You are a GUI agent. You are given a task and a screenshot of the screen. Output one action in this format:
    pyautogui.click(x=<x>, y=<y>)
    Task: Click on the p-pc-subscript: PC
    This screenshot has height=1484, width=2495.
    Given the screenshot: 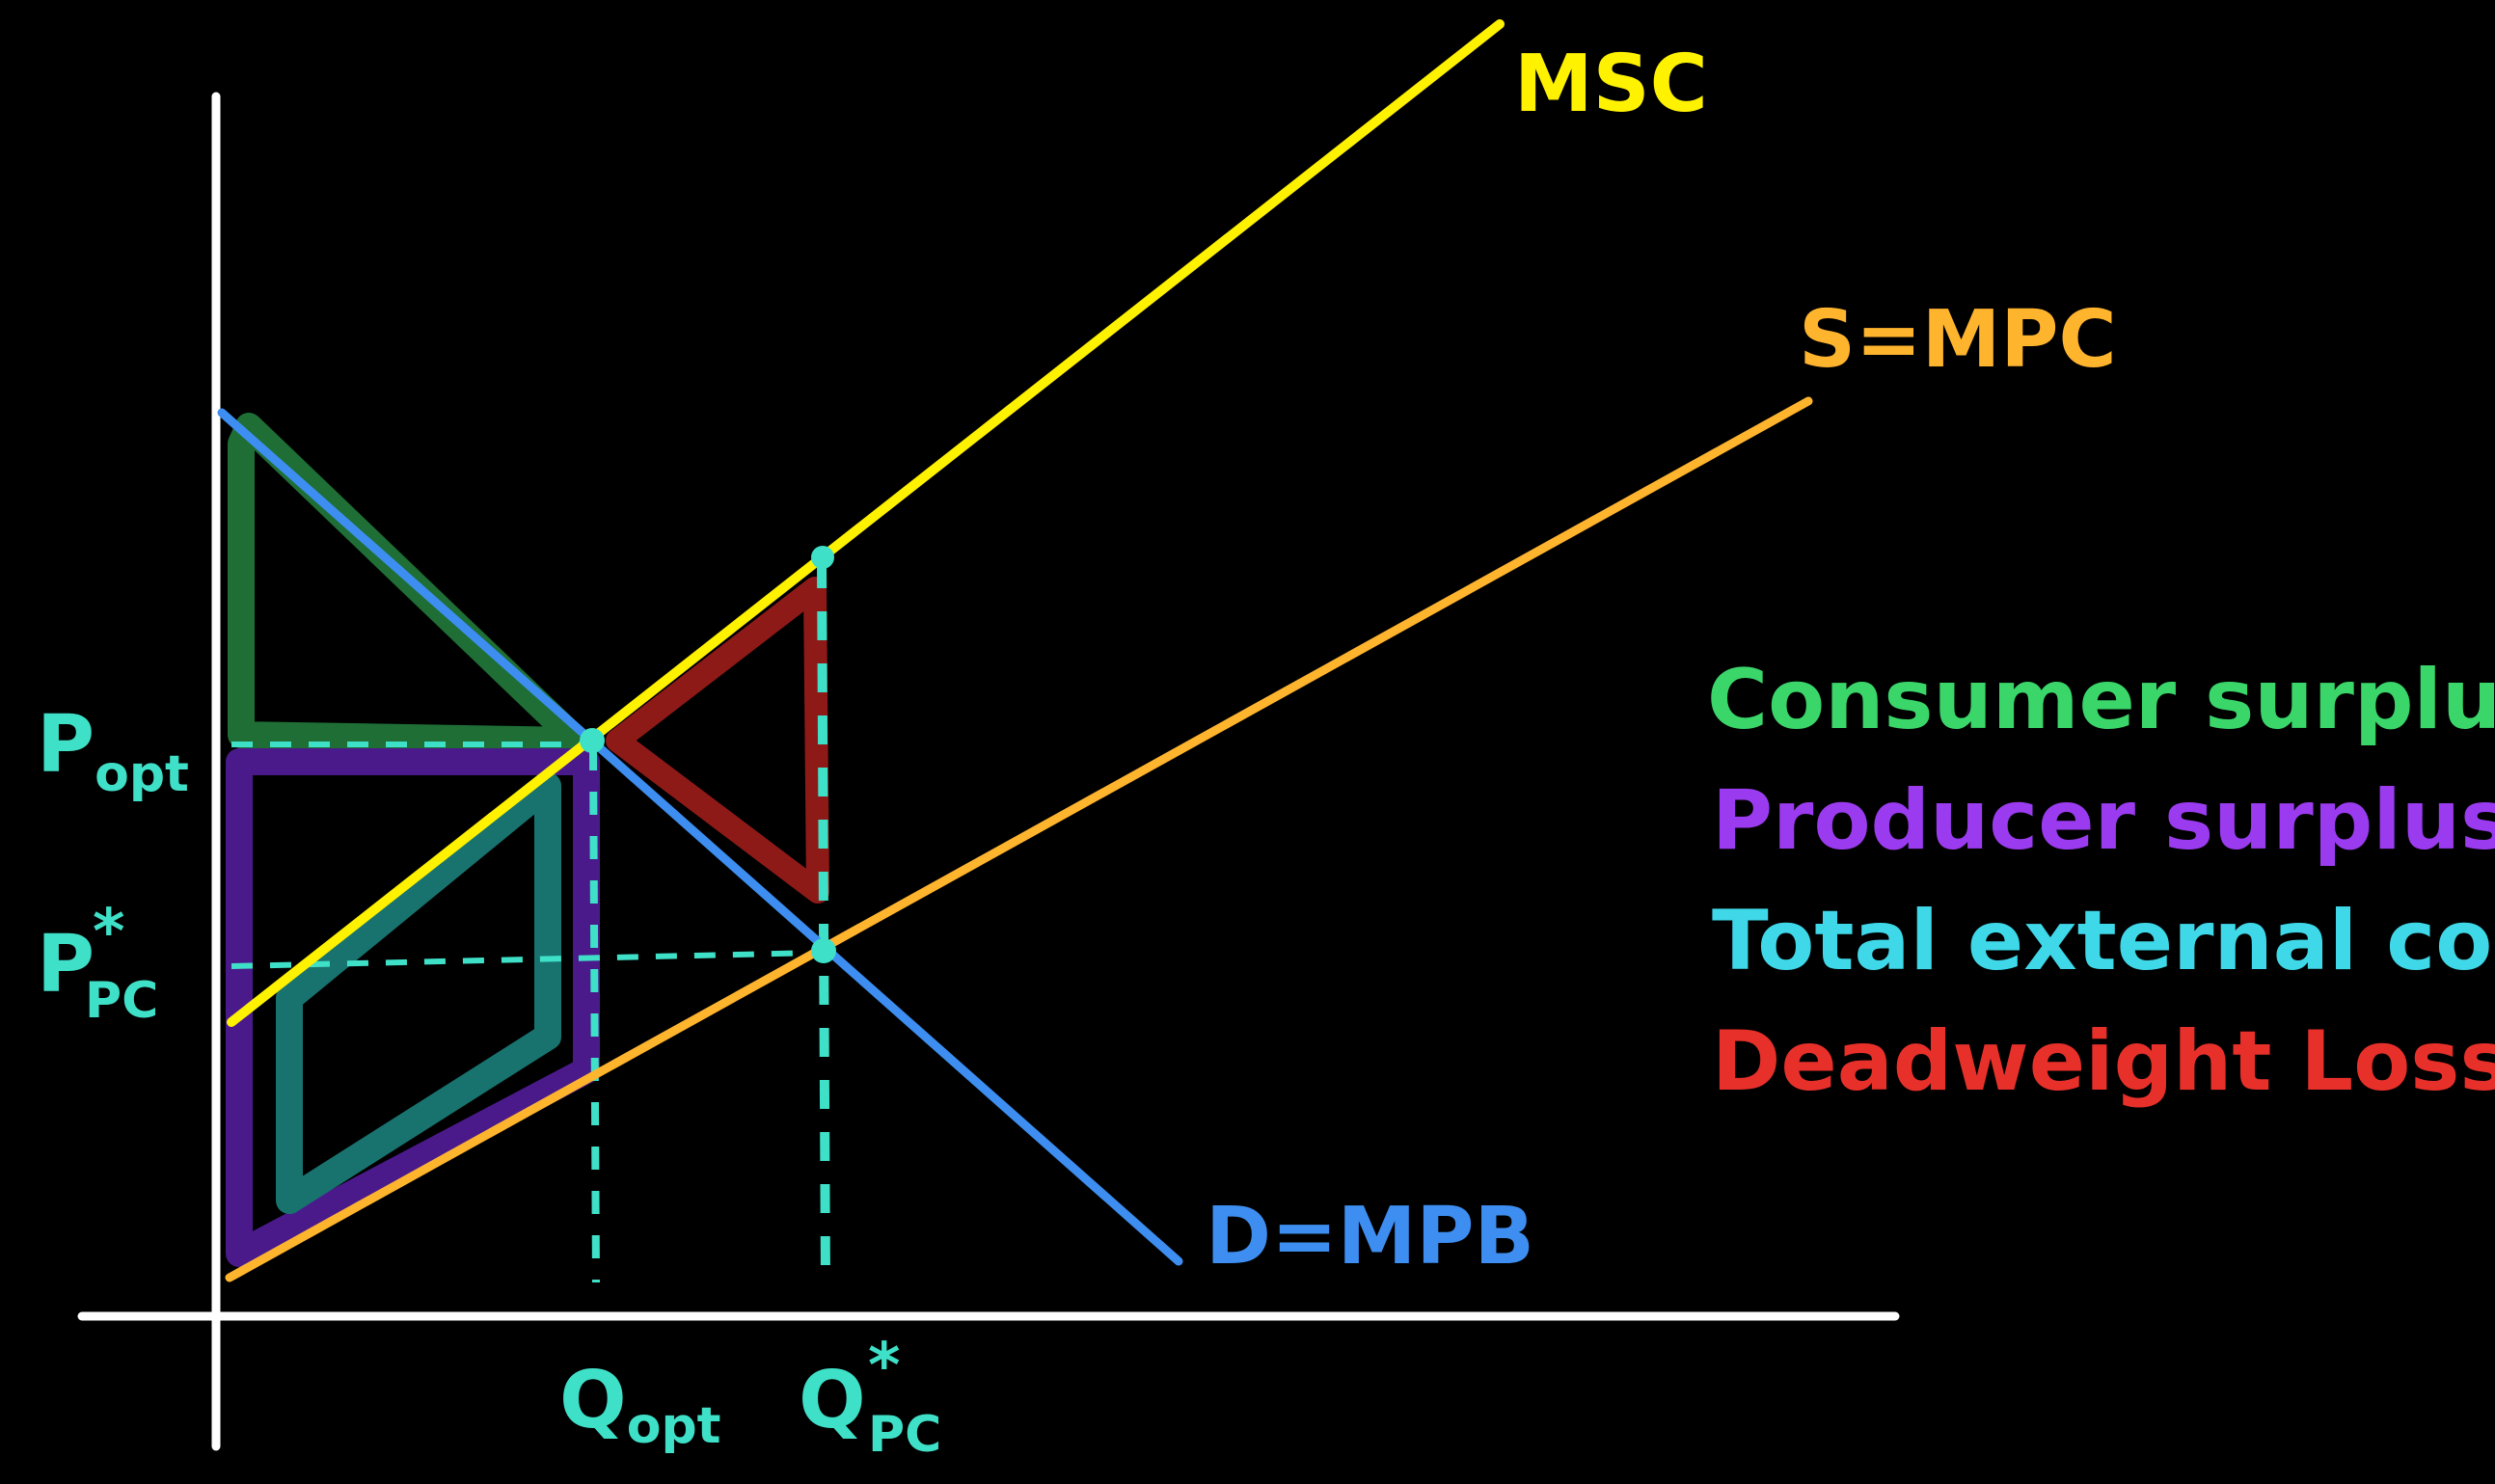 What is the action you would take?
    pyautogui.click(x=122, y=1001)
    